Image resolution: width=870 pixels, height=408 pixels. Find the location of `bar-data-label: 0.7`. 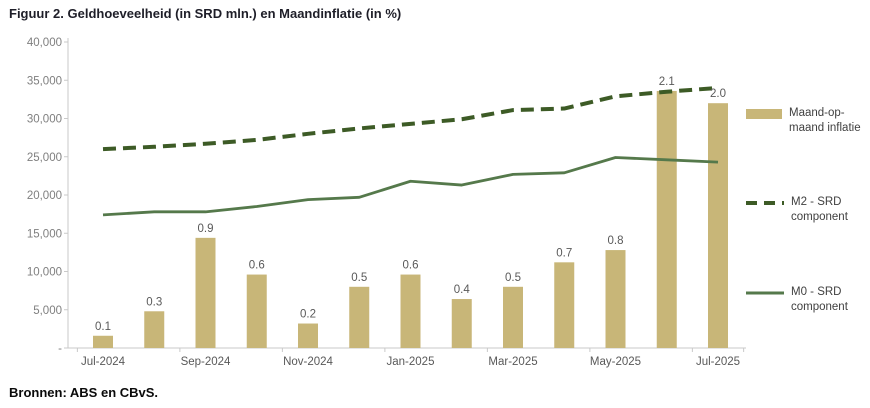

bar-data-label: 0.7 is located at coordinates (564, 253).